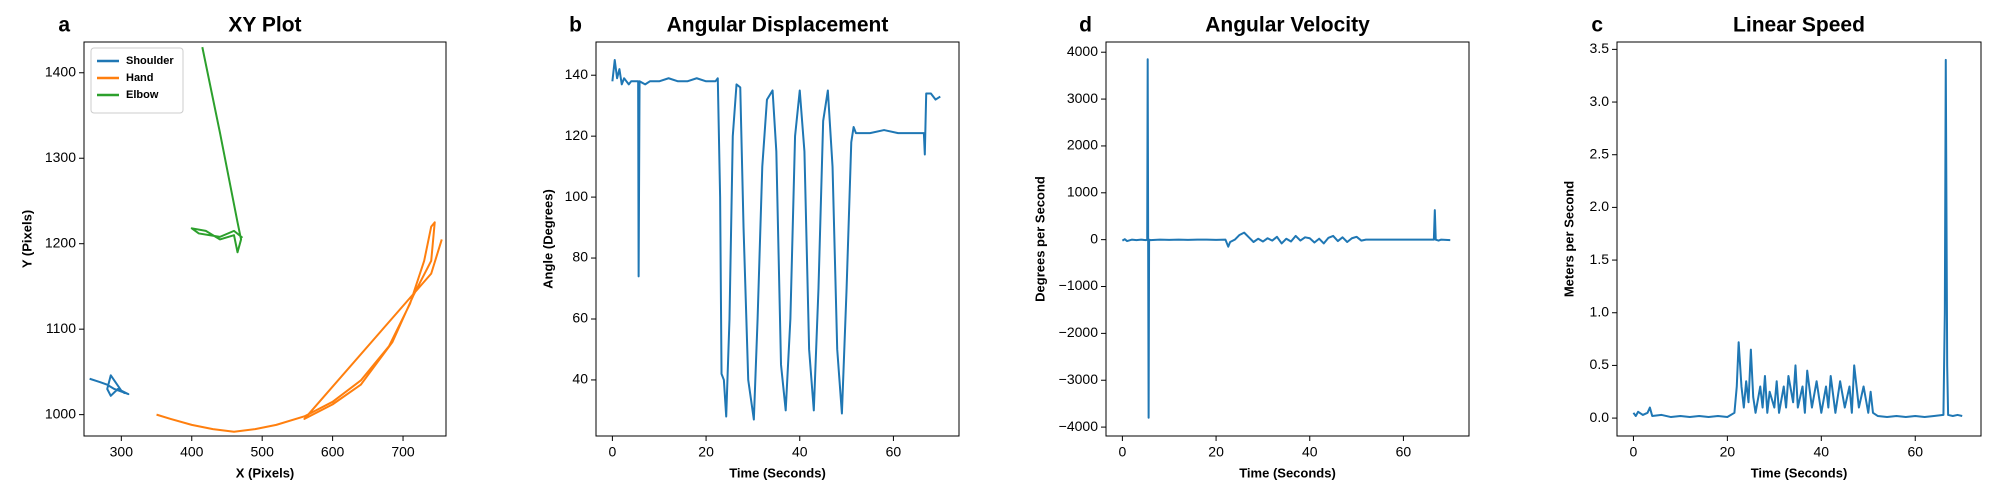 This screenshot has height=500, width=2000. Describe the element at coordinates (61, 328) in the screenshot. I see `y-tick-label: 1100` at that location.